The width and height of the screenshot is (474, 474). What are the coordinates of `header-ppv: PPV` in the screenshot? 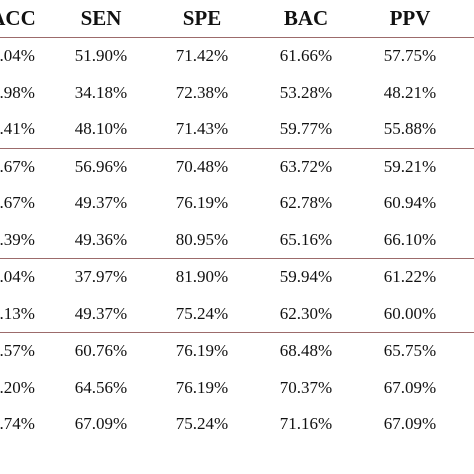 It's located at (410, 18).